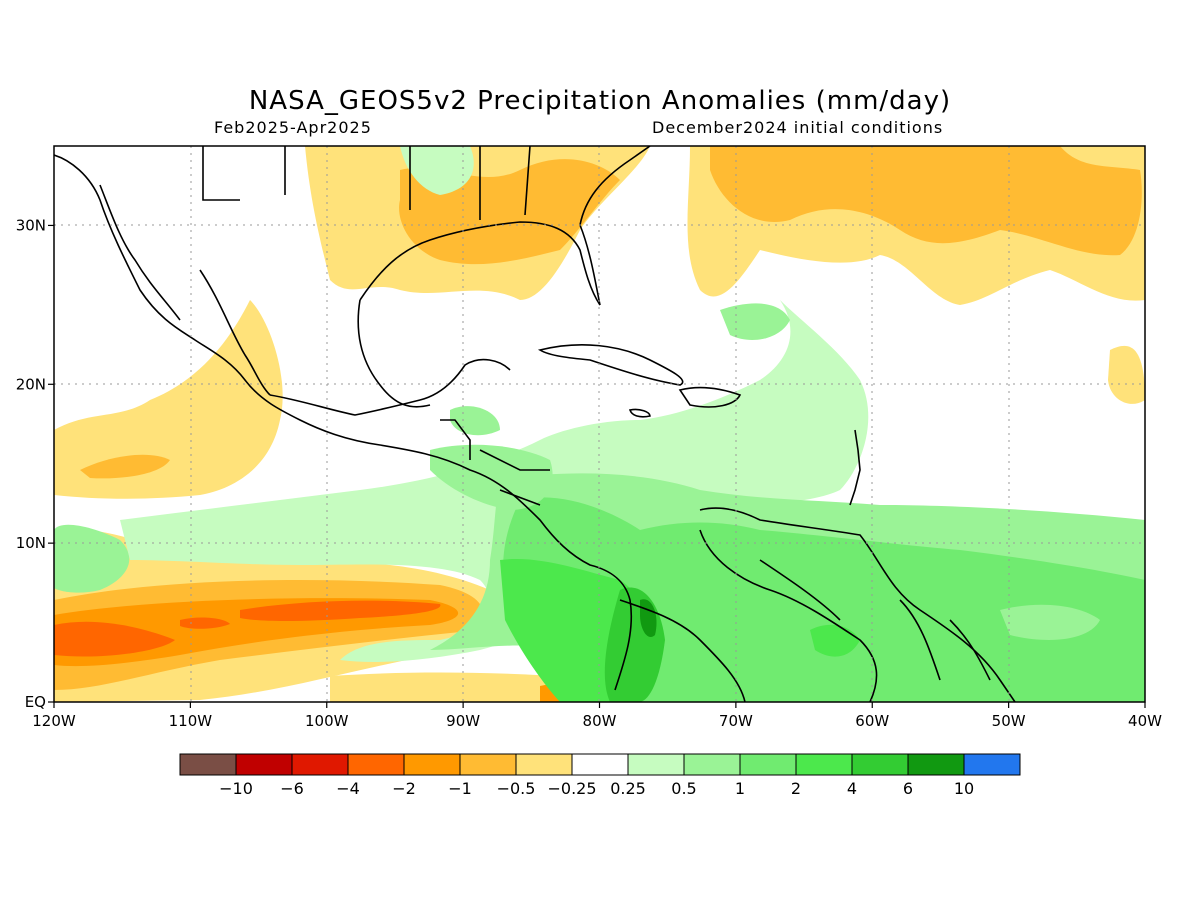  I want to click on forecast-period: Feb2025-Apr2025, so click(293, 127).